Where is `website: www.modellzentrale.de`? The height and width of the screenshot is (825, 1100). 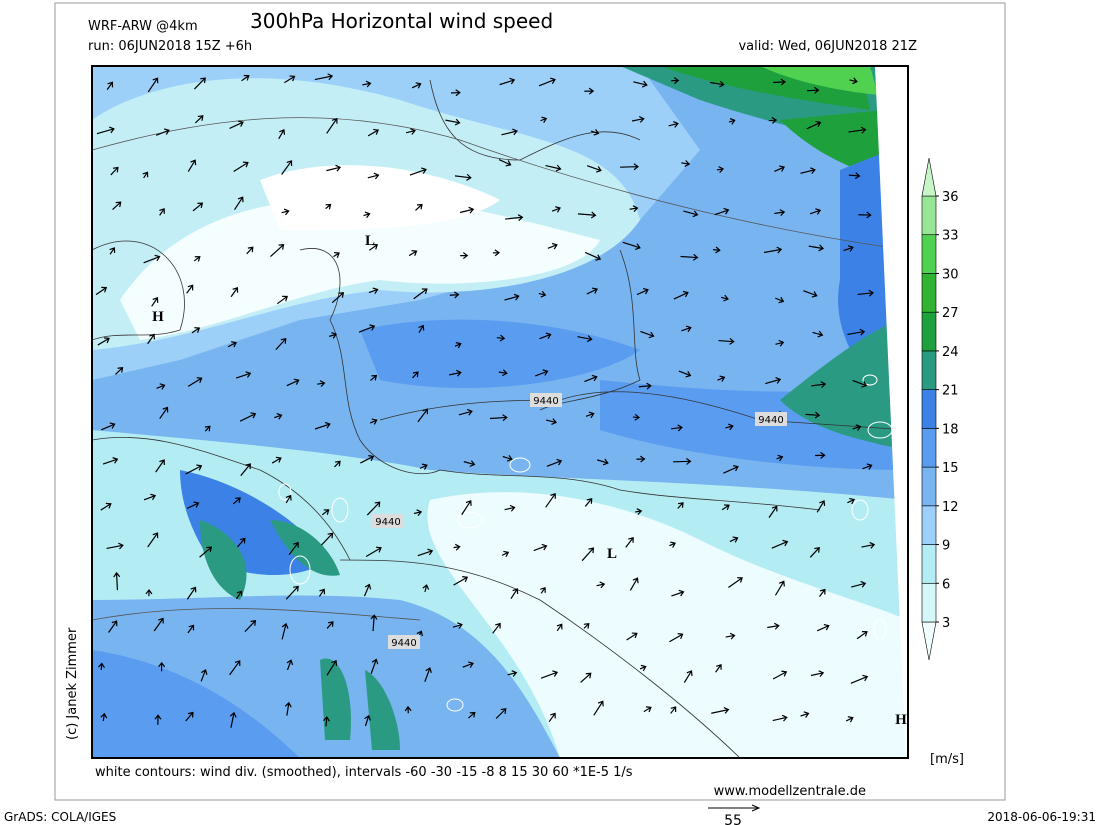
website: www.modellzentrale.de is located at coordinates (790, 791).